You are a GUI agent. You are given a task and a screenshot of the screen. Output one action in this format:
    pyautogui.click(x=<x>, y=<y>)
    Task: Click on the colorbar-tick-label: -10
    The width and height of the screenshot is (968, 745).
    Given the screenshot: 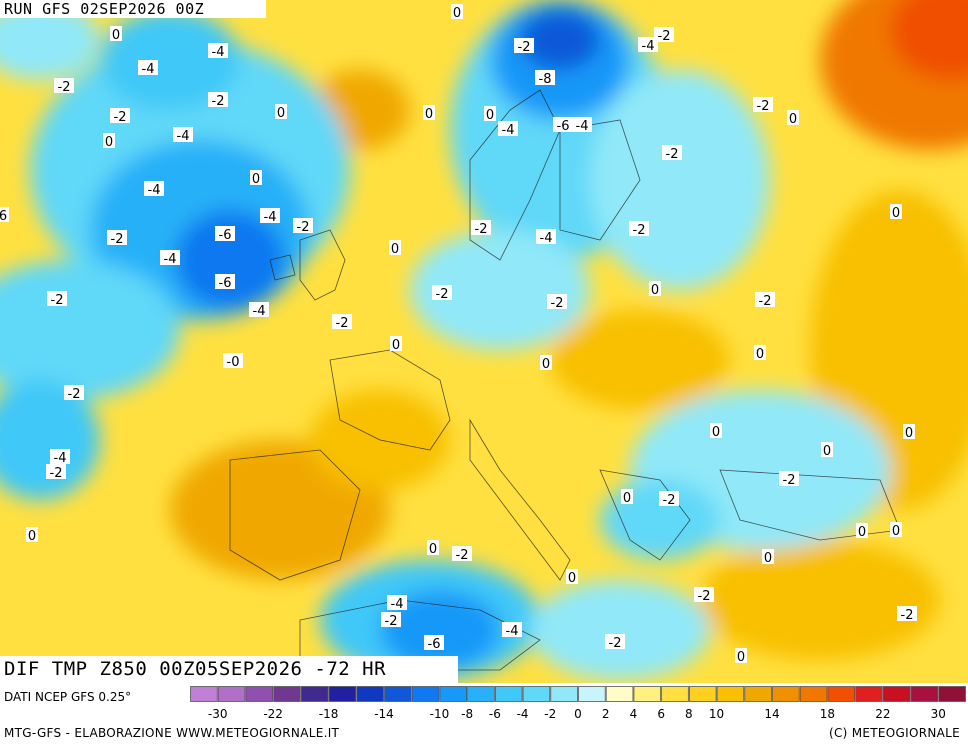 What is the action you would take?
    pyautogui.click(x=440, y=714)
    